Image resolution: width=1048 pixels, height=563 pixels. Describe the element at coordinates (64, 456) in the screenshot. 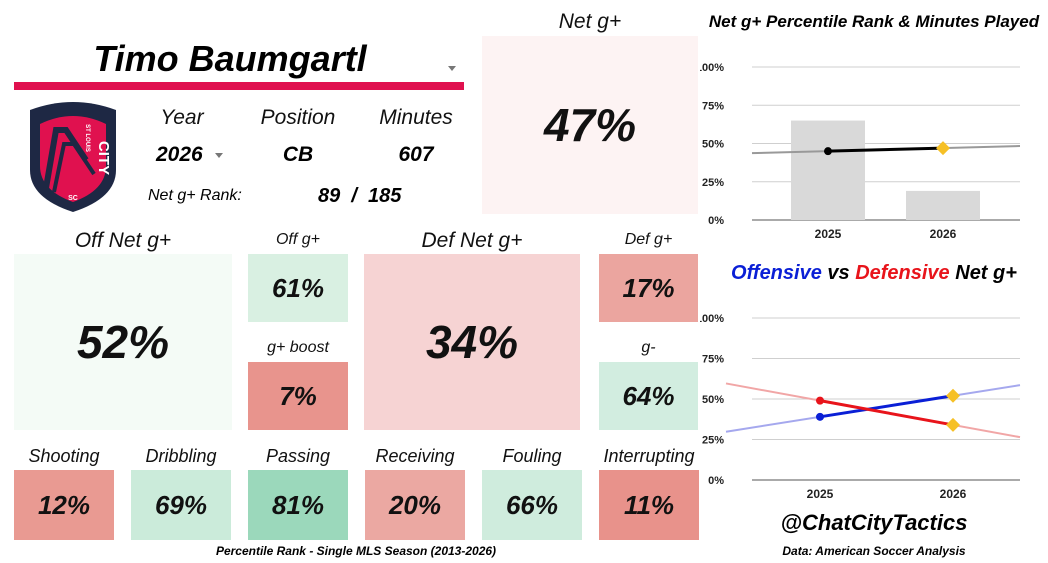

I see `skill-label-shooting: Shooting` at that location.